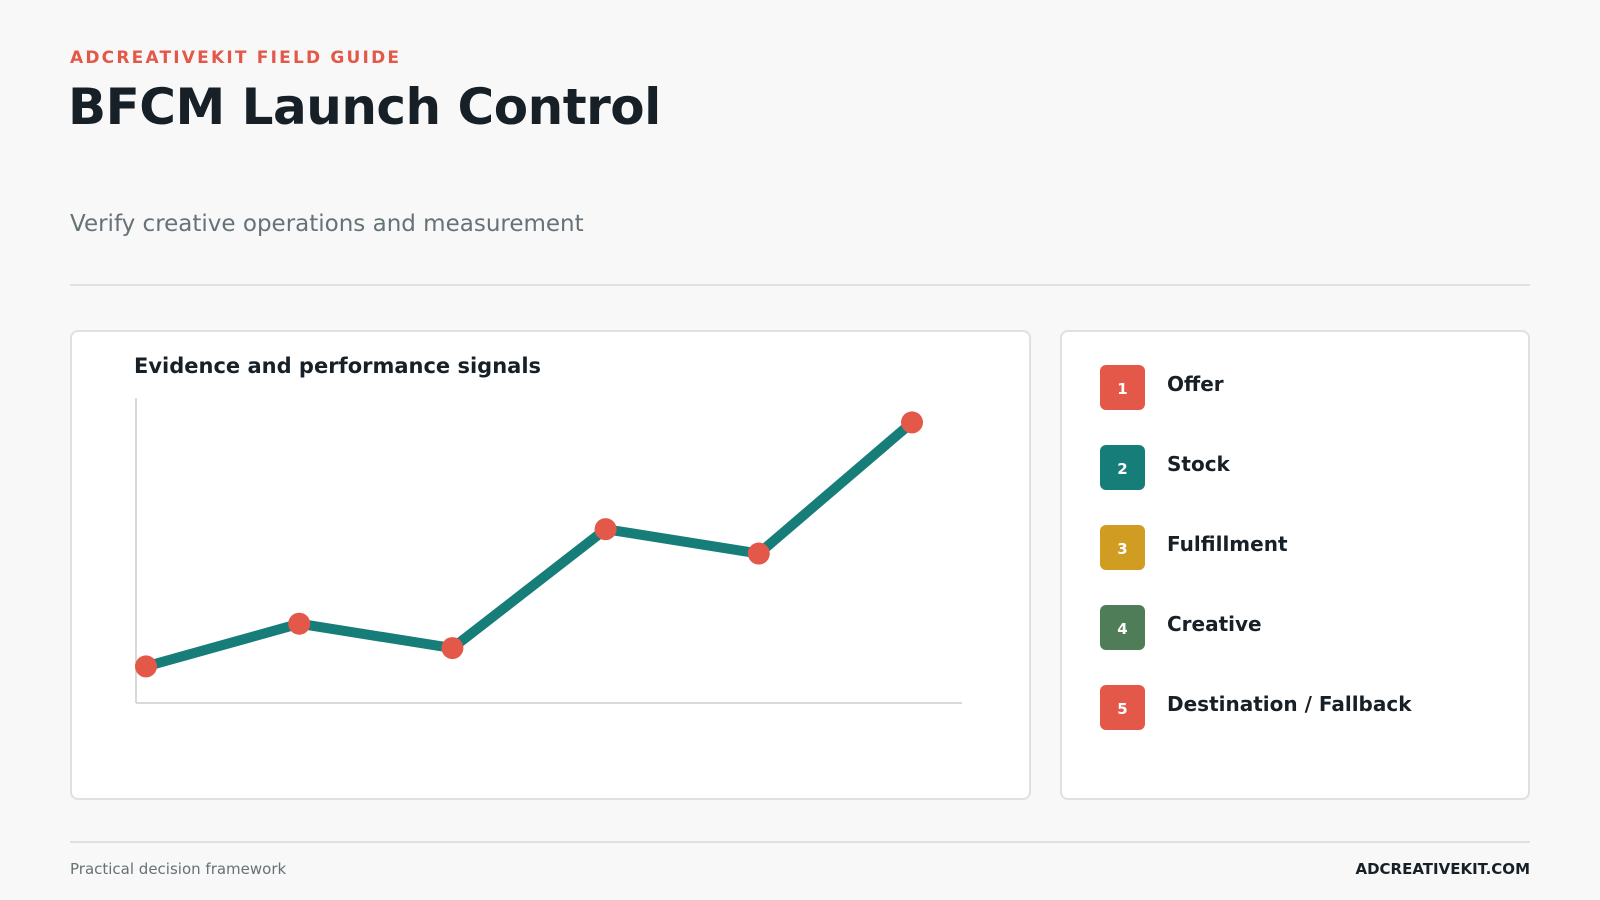 This screenshot has width=1600, height=900. Describe the element at coordinates (1442, 869) in the screenshot. I see `footer-site-link: ADCREATIVEKIT.COM` at that location.